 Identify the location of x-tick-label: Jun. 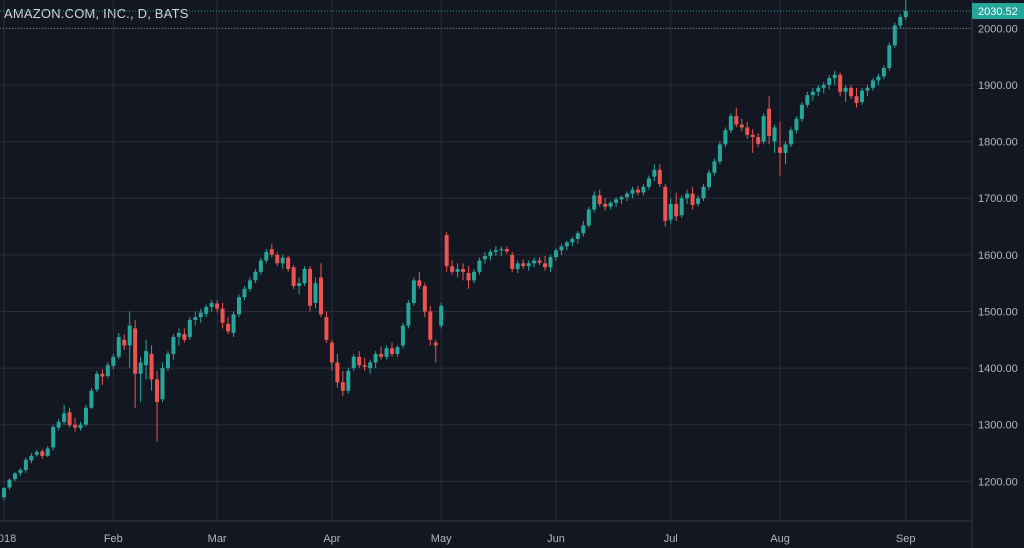
(556, 539).